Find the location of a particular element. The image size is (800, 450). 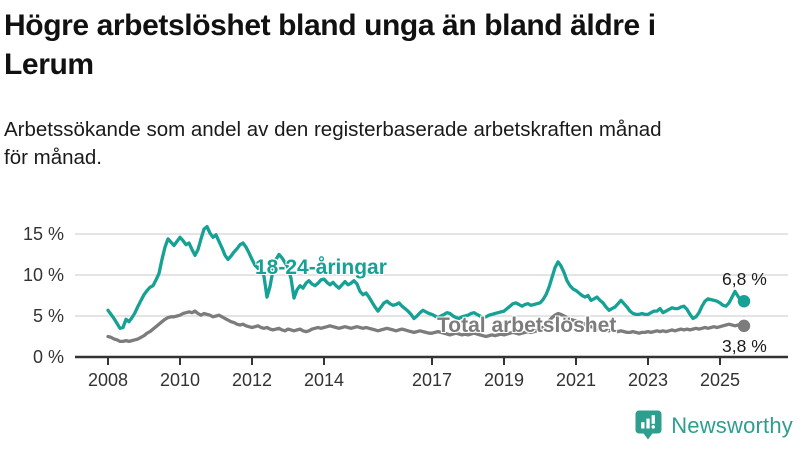

end-value-youth: 6,8 % is located at coordinates (744, 279).